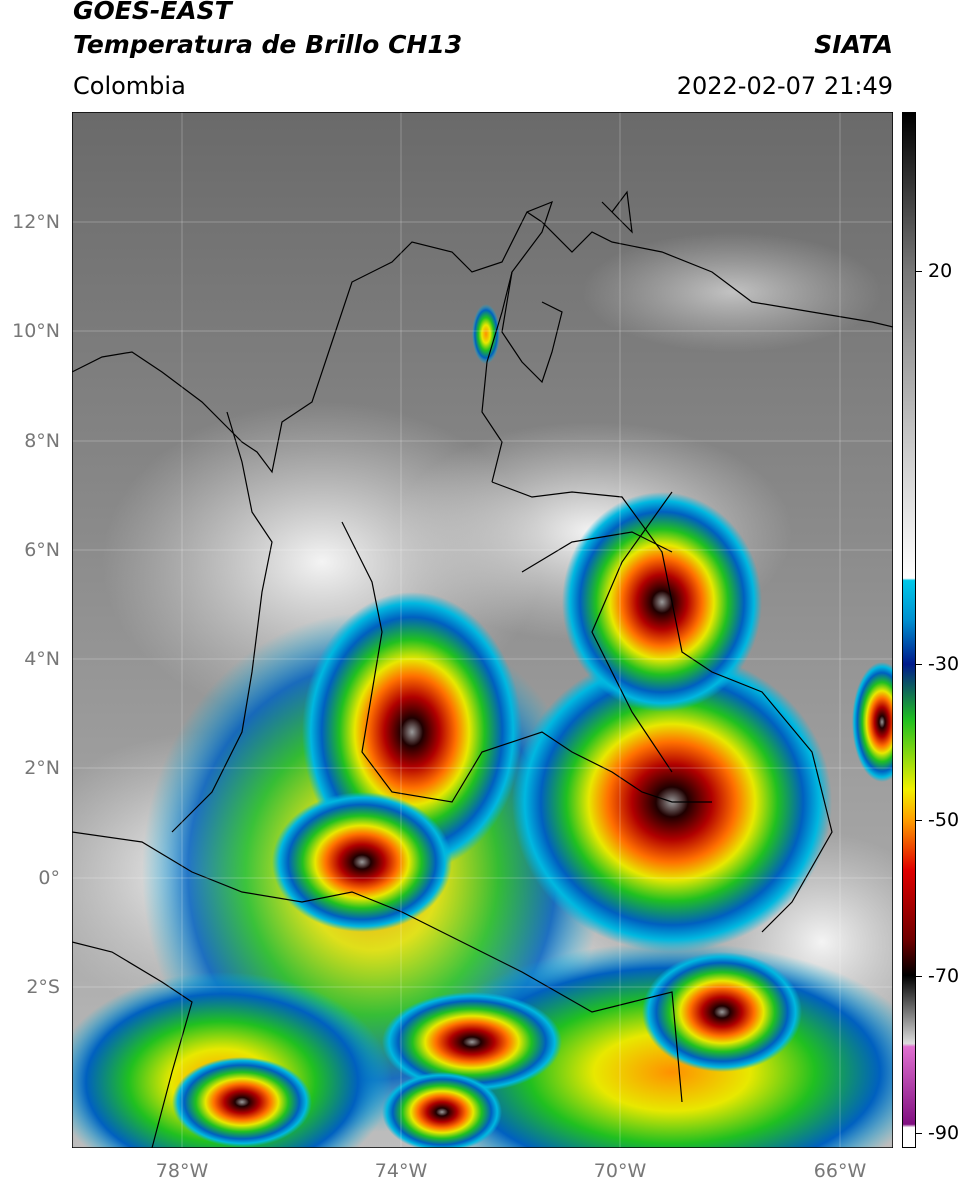 The image size is (966, 1190). I want to click on lat-tick: 2°S, so click(43, 987).